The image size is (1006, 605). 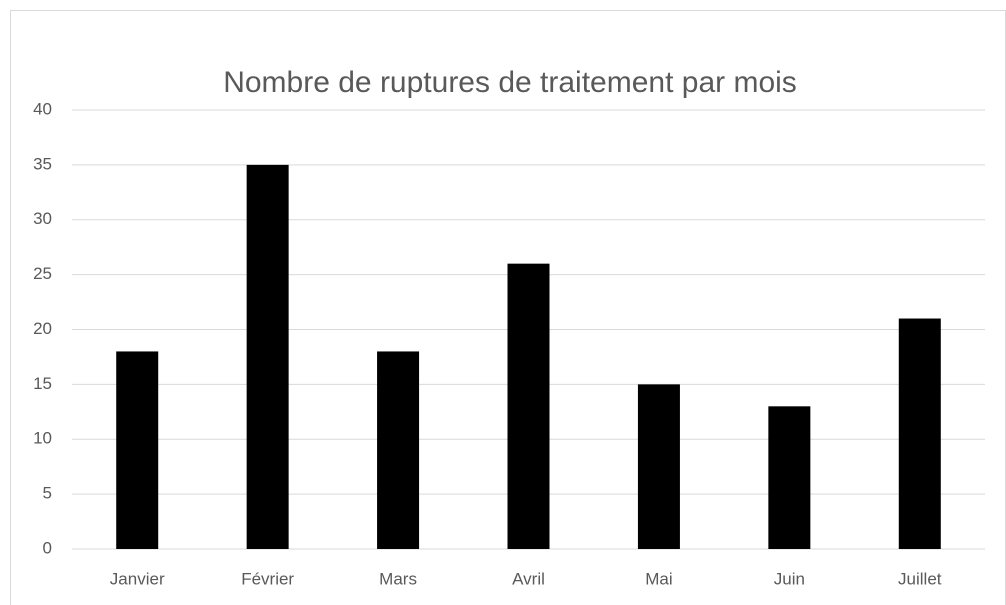 What do you see at coordinates (658, 578) in the screenshot?
I see `x-tick-label: Mai` at bounding box center [658, 578].